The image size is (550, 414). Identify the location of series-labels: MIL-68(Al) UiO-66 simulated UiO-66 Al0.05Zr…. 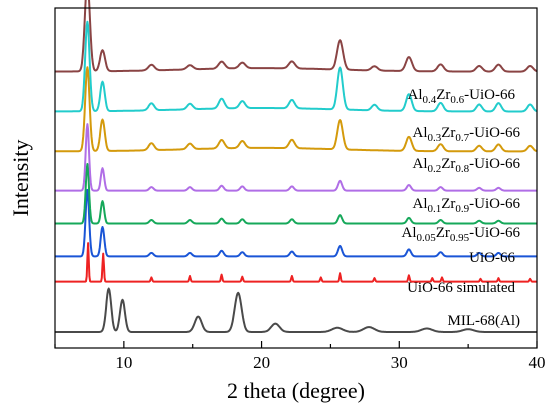
(461, 208).